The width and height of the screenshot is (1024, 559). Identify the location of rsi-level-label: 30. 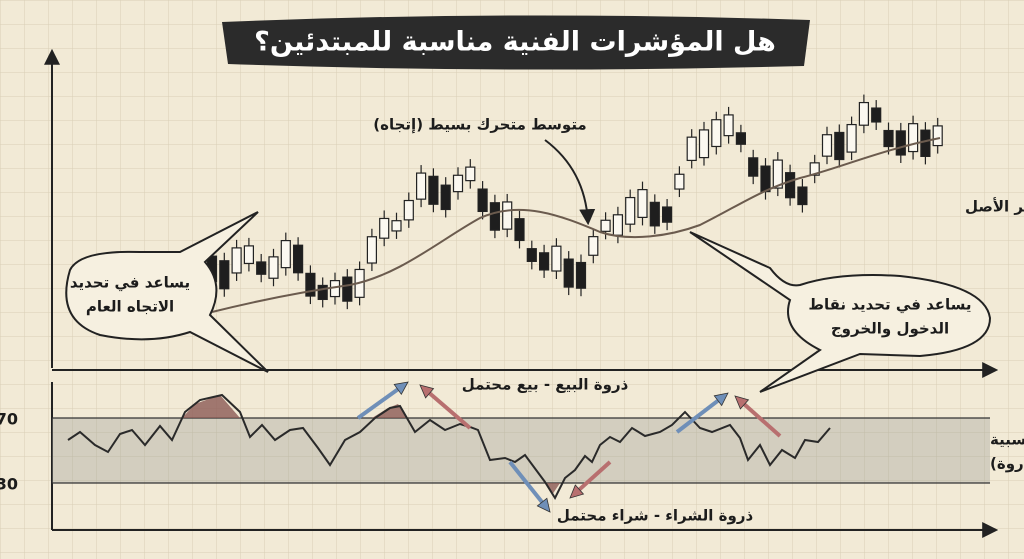
(9, 484).